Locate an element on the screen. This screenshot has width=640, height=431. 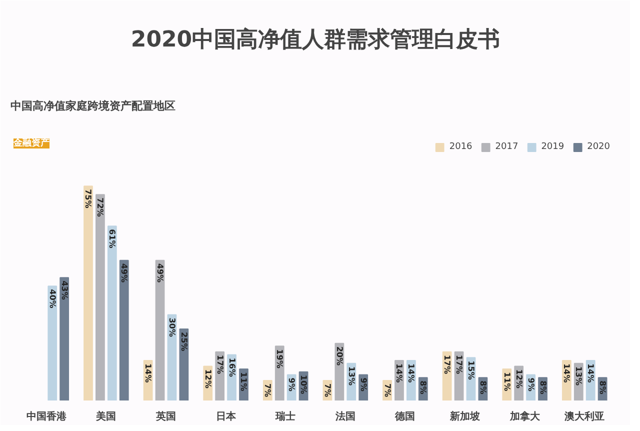
x-tick-label: 英国 is located at coordinates (165, 416).